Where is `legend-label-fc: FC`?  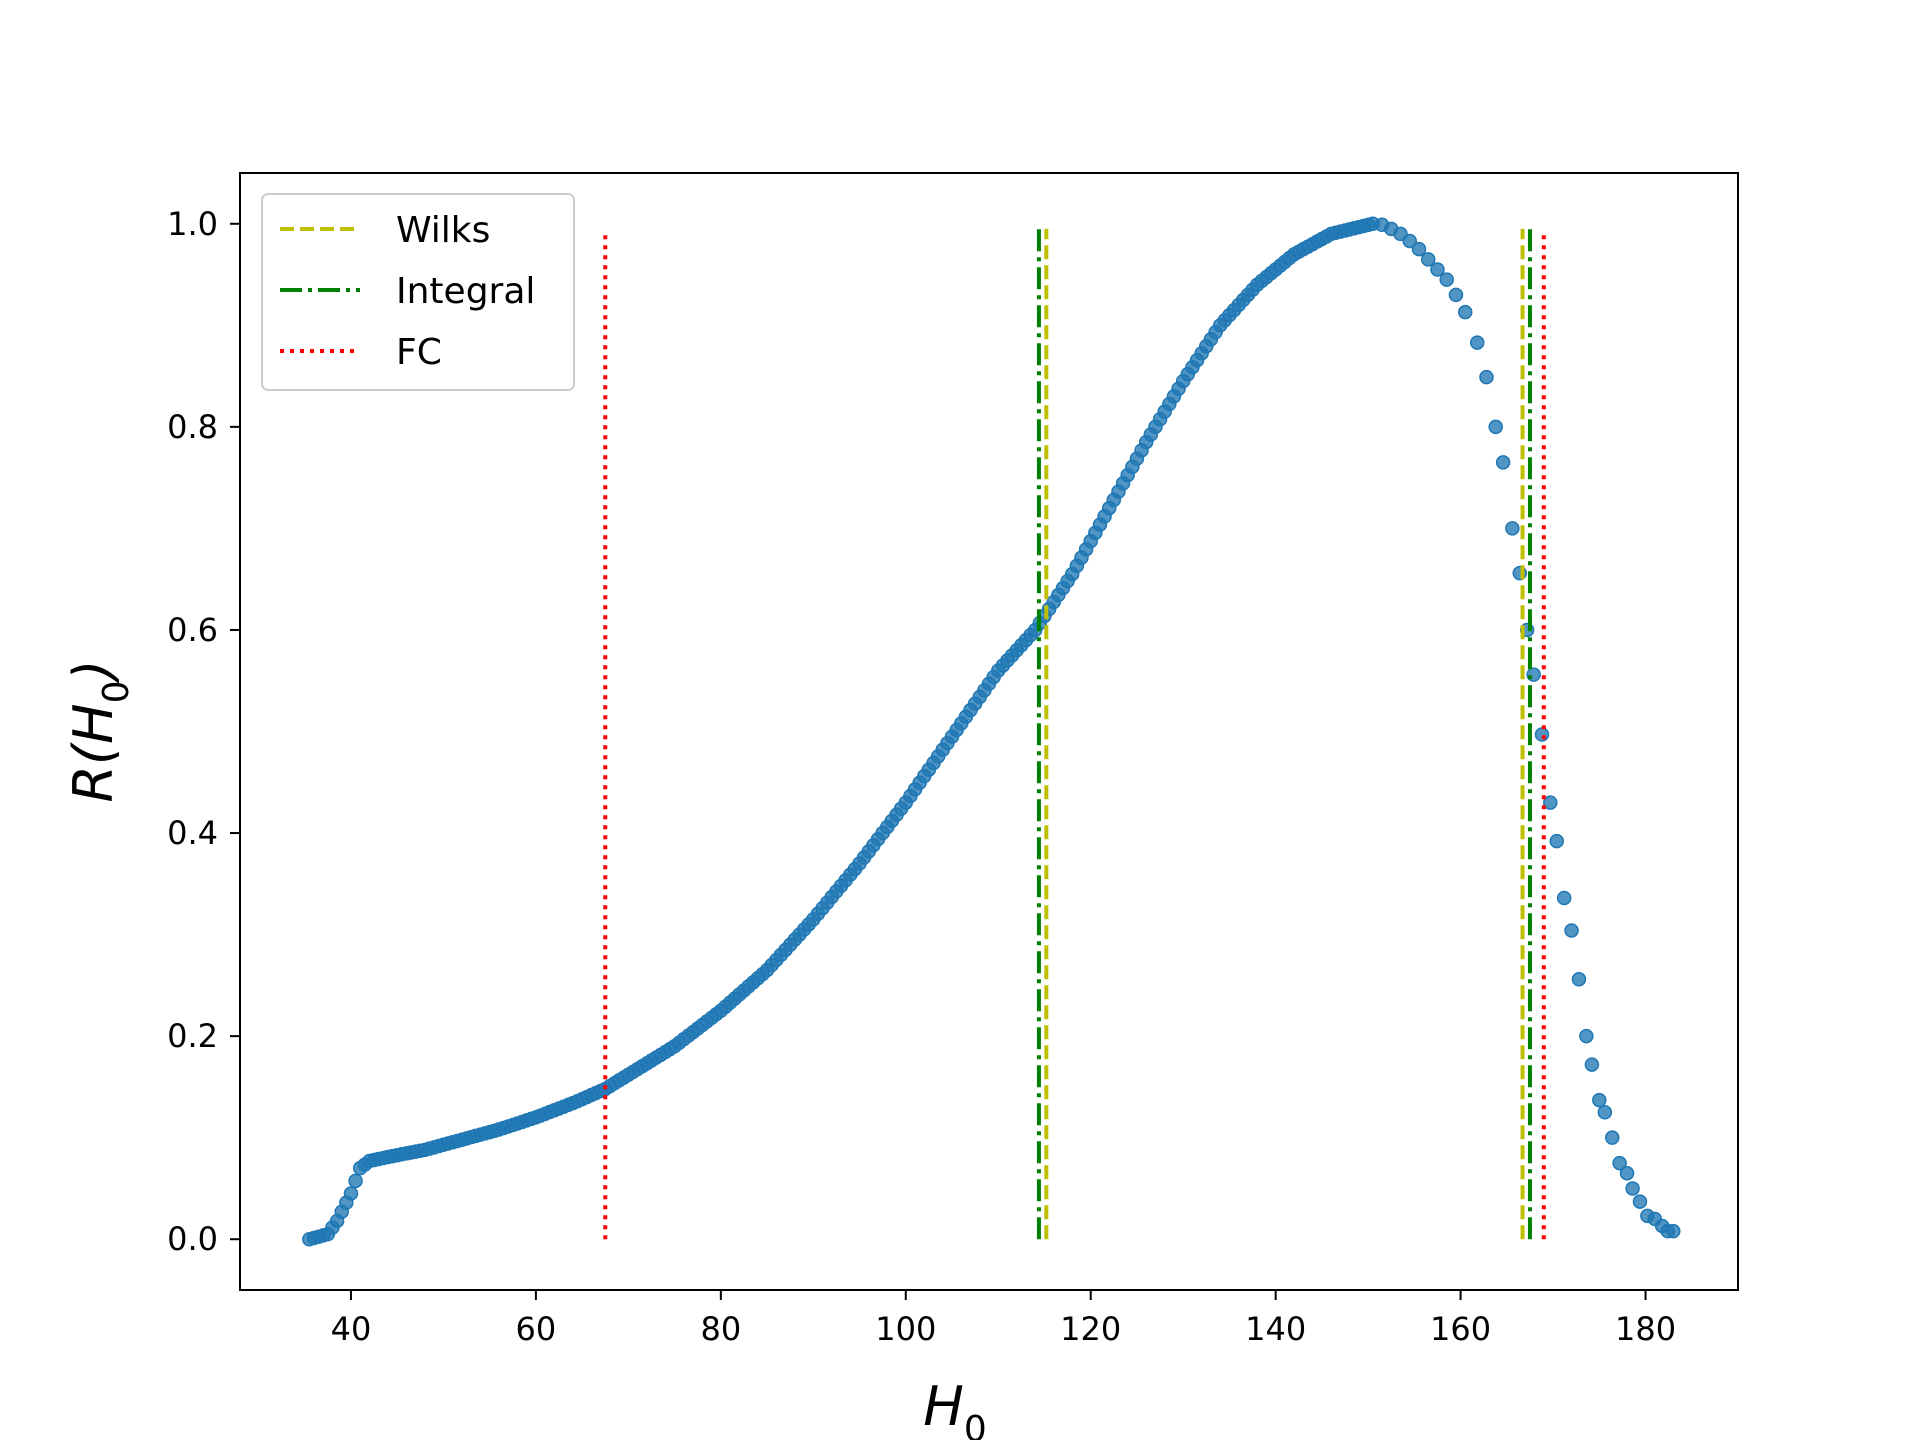 legend-label-fc: FC is located at coordinates (419, 352).